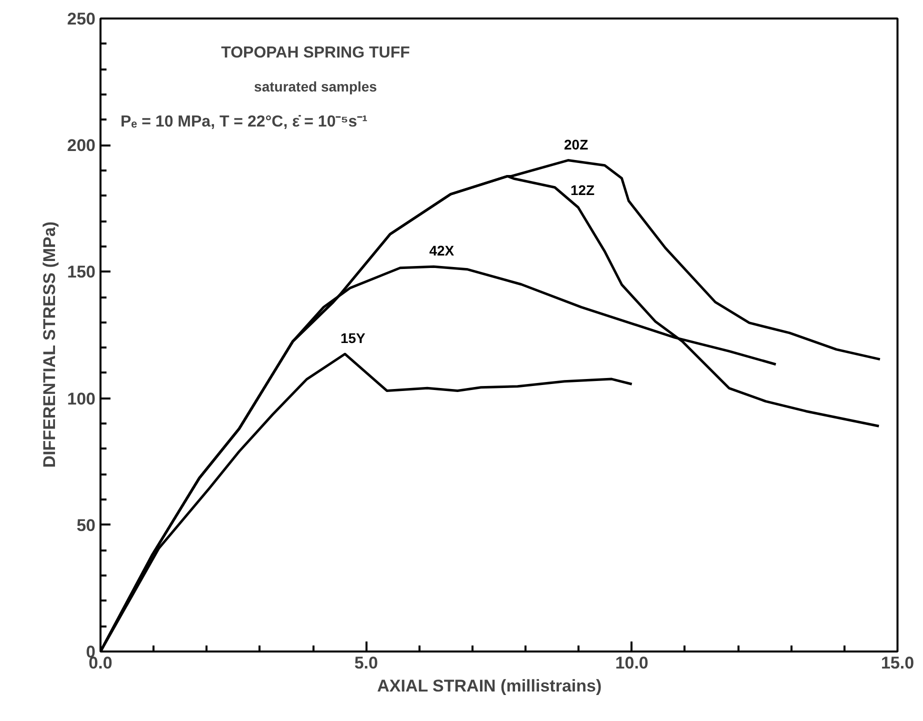  What do you see at coordinates (81, 19) in the screenshot?
I see `y-tick-label: 250` at bounding box center [81, 19].